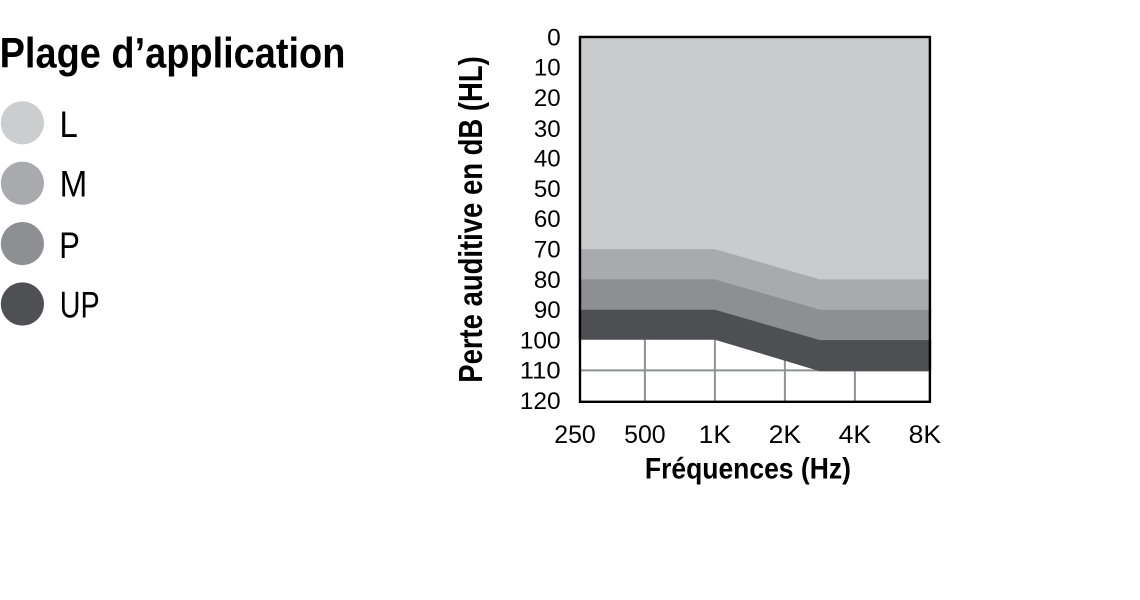  What do you see at coordinates (785, 435) in the screenshot?
I see `svg-text: 2K` at bounding box center [785, 435].